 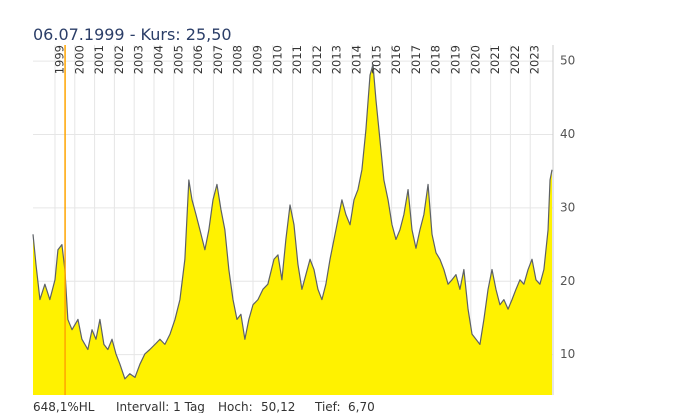 I want to click on x-tick-label: 2021, so click(x=495, y=59).